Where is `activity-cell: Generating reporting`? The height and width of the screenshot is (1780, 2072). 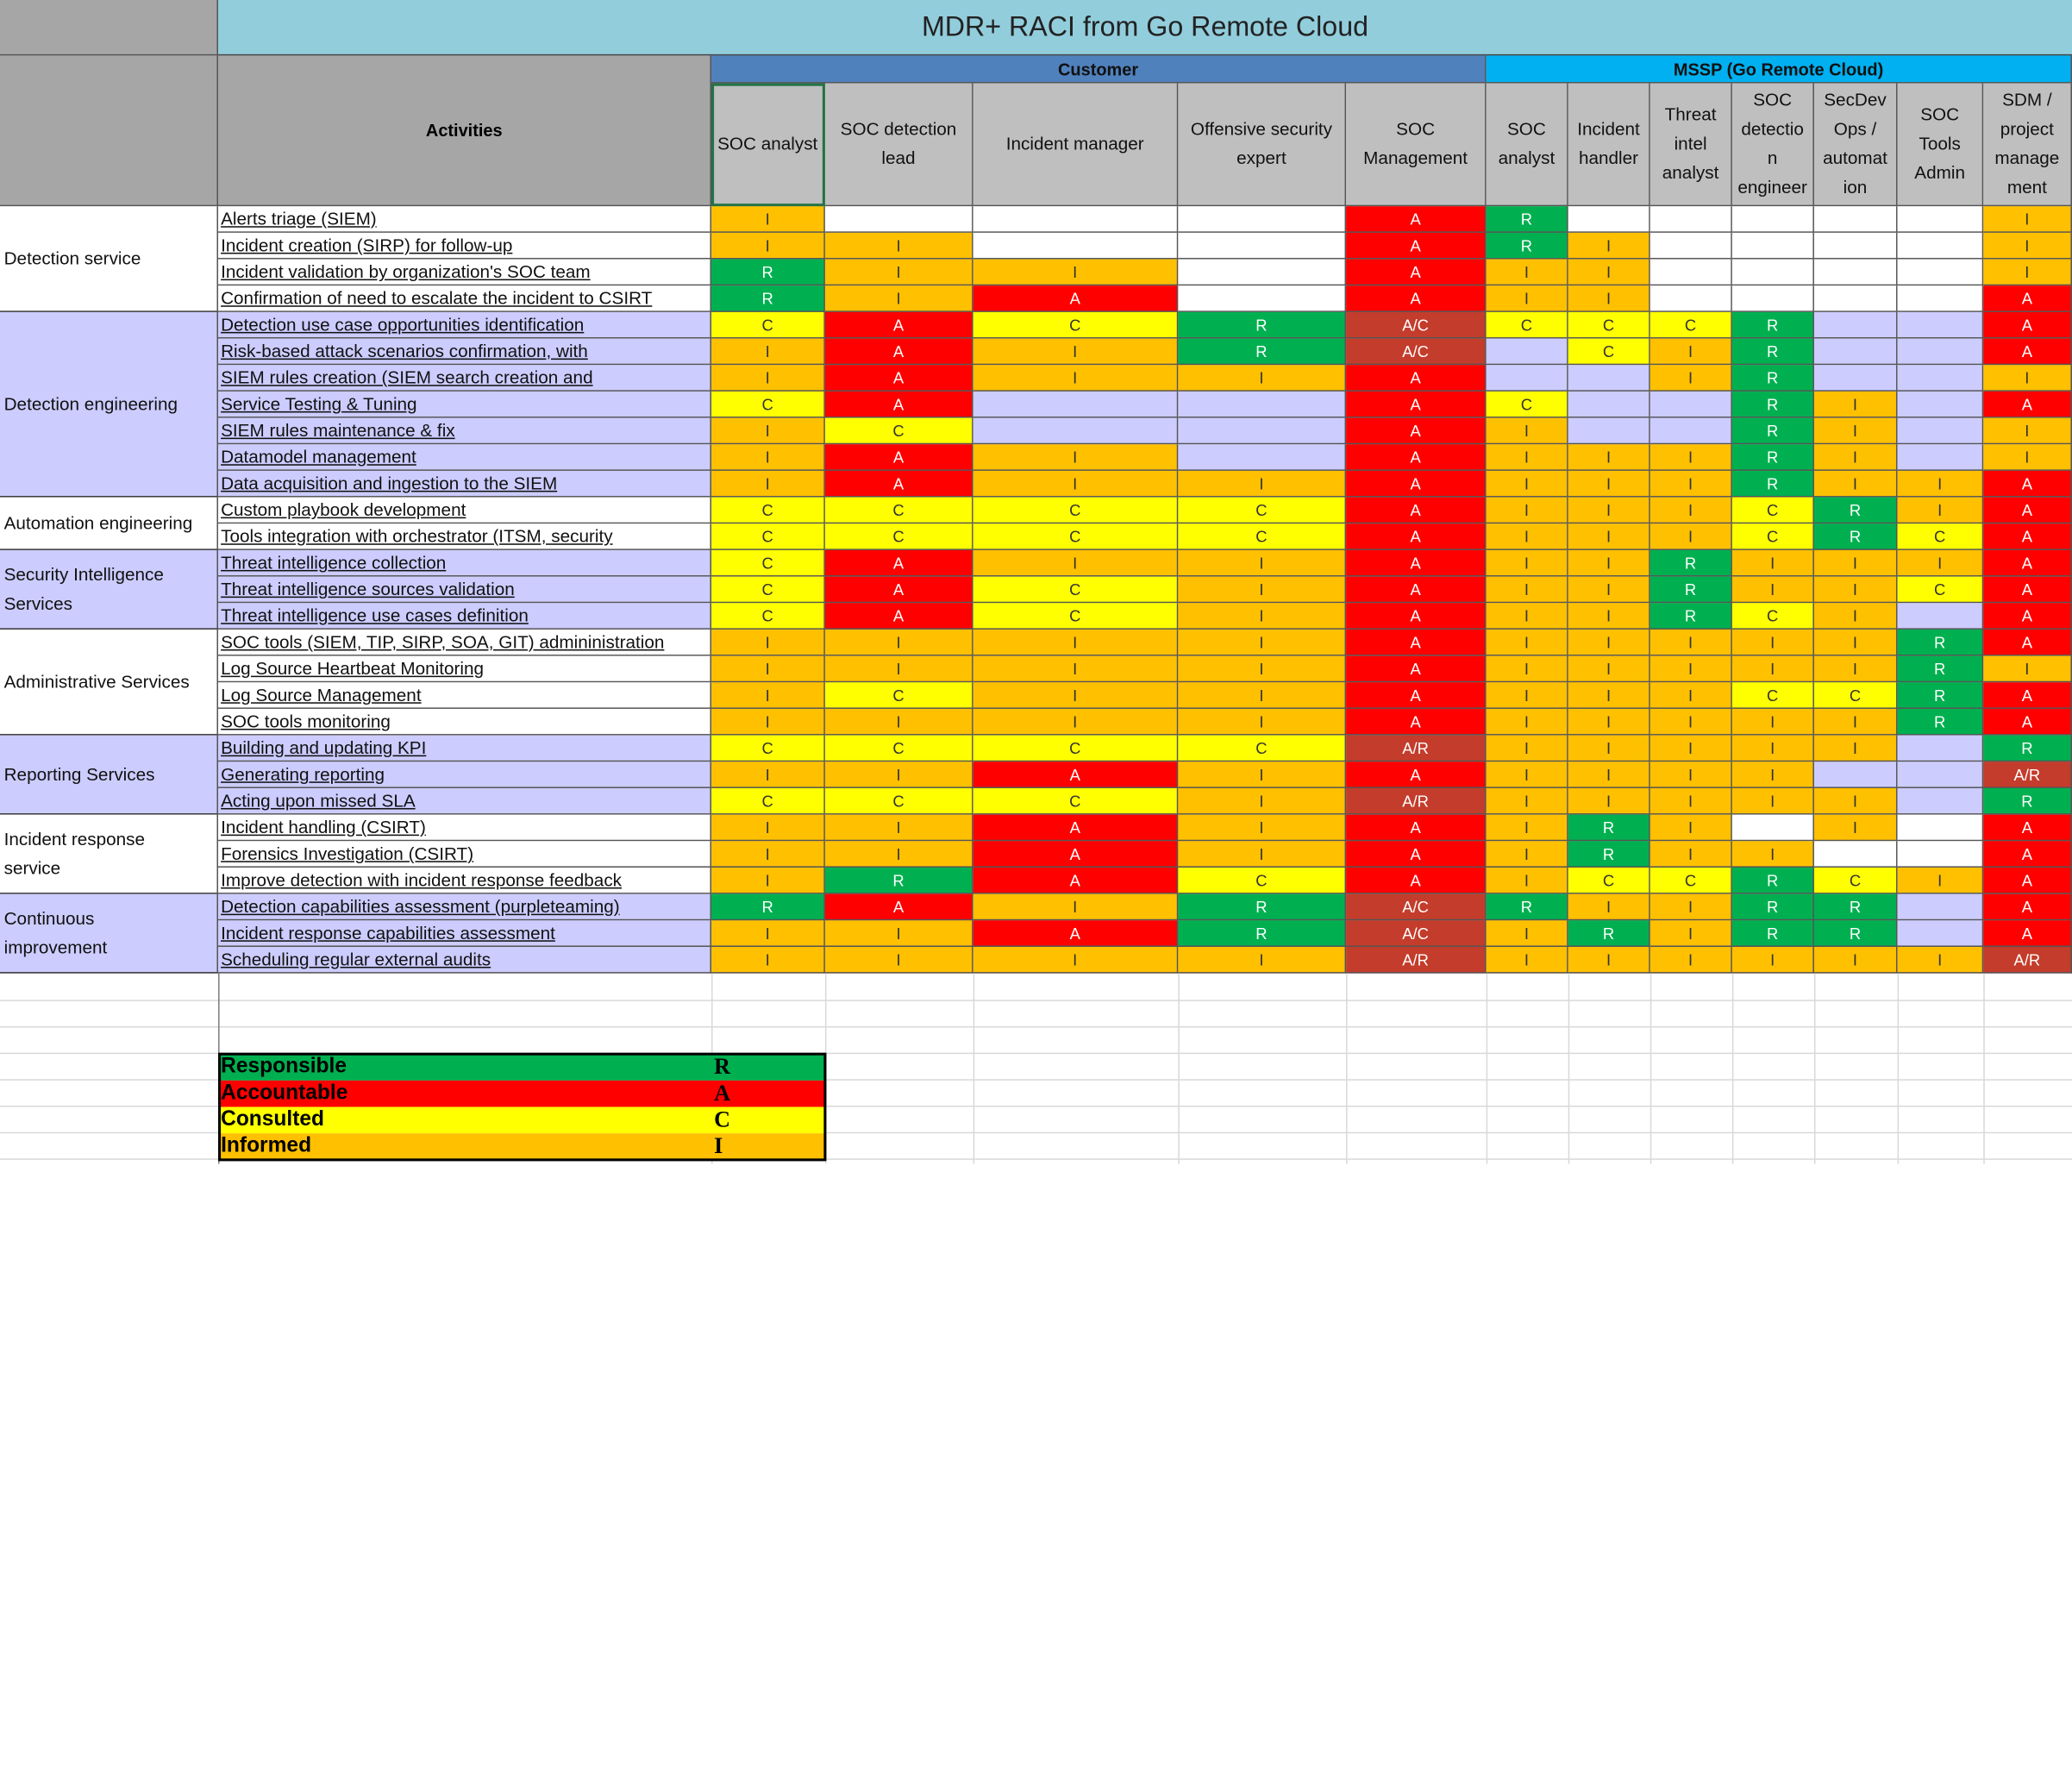
activity-cell: Generating reporting is located at coordinates (464, 775).